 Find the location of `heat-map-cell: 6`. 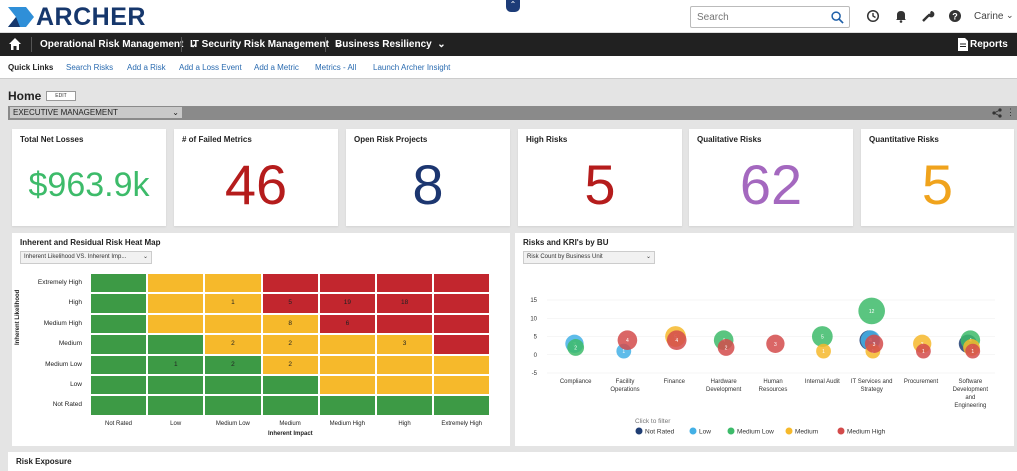

heat-map-cell: 6 is located at coordinates (347, 324).